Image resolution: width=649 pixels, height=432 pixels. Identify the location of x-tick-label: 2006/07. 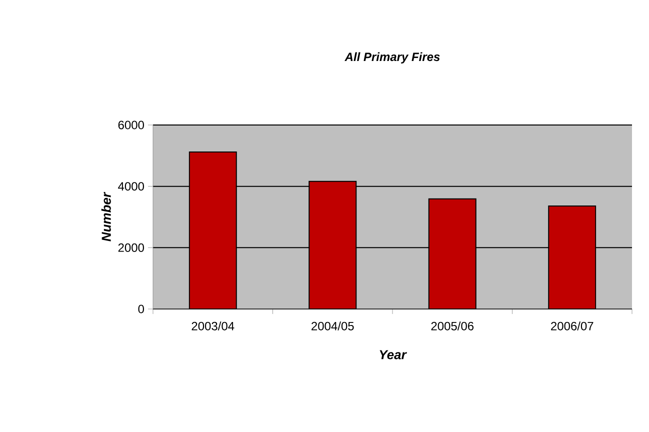
(572, 326).